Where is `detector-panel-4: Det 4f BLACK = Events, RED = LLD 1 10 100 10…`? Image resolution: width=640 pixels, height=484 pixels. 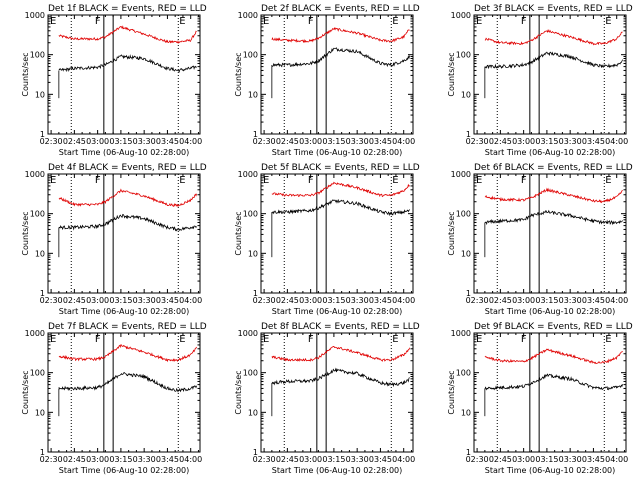
detector-panel-4: Det 4f BLACK = Events, RED = LLD 1 10 100 10… is located at coordinates (114, 239).